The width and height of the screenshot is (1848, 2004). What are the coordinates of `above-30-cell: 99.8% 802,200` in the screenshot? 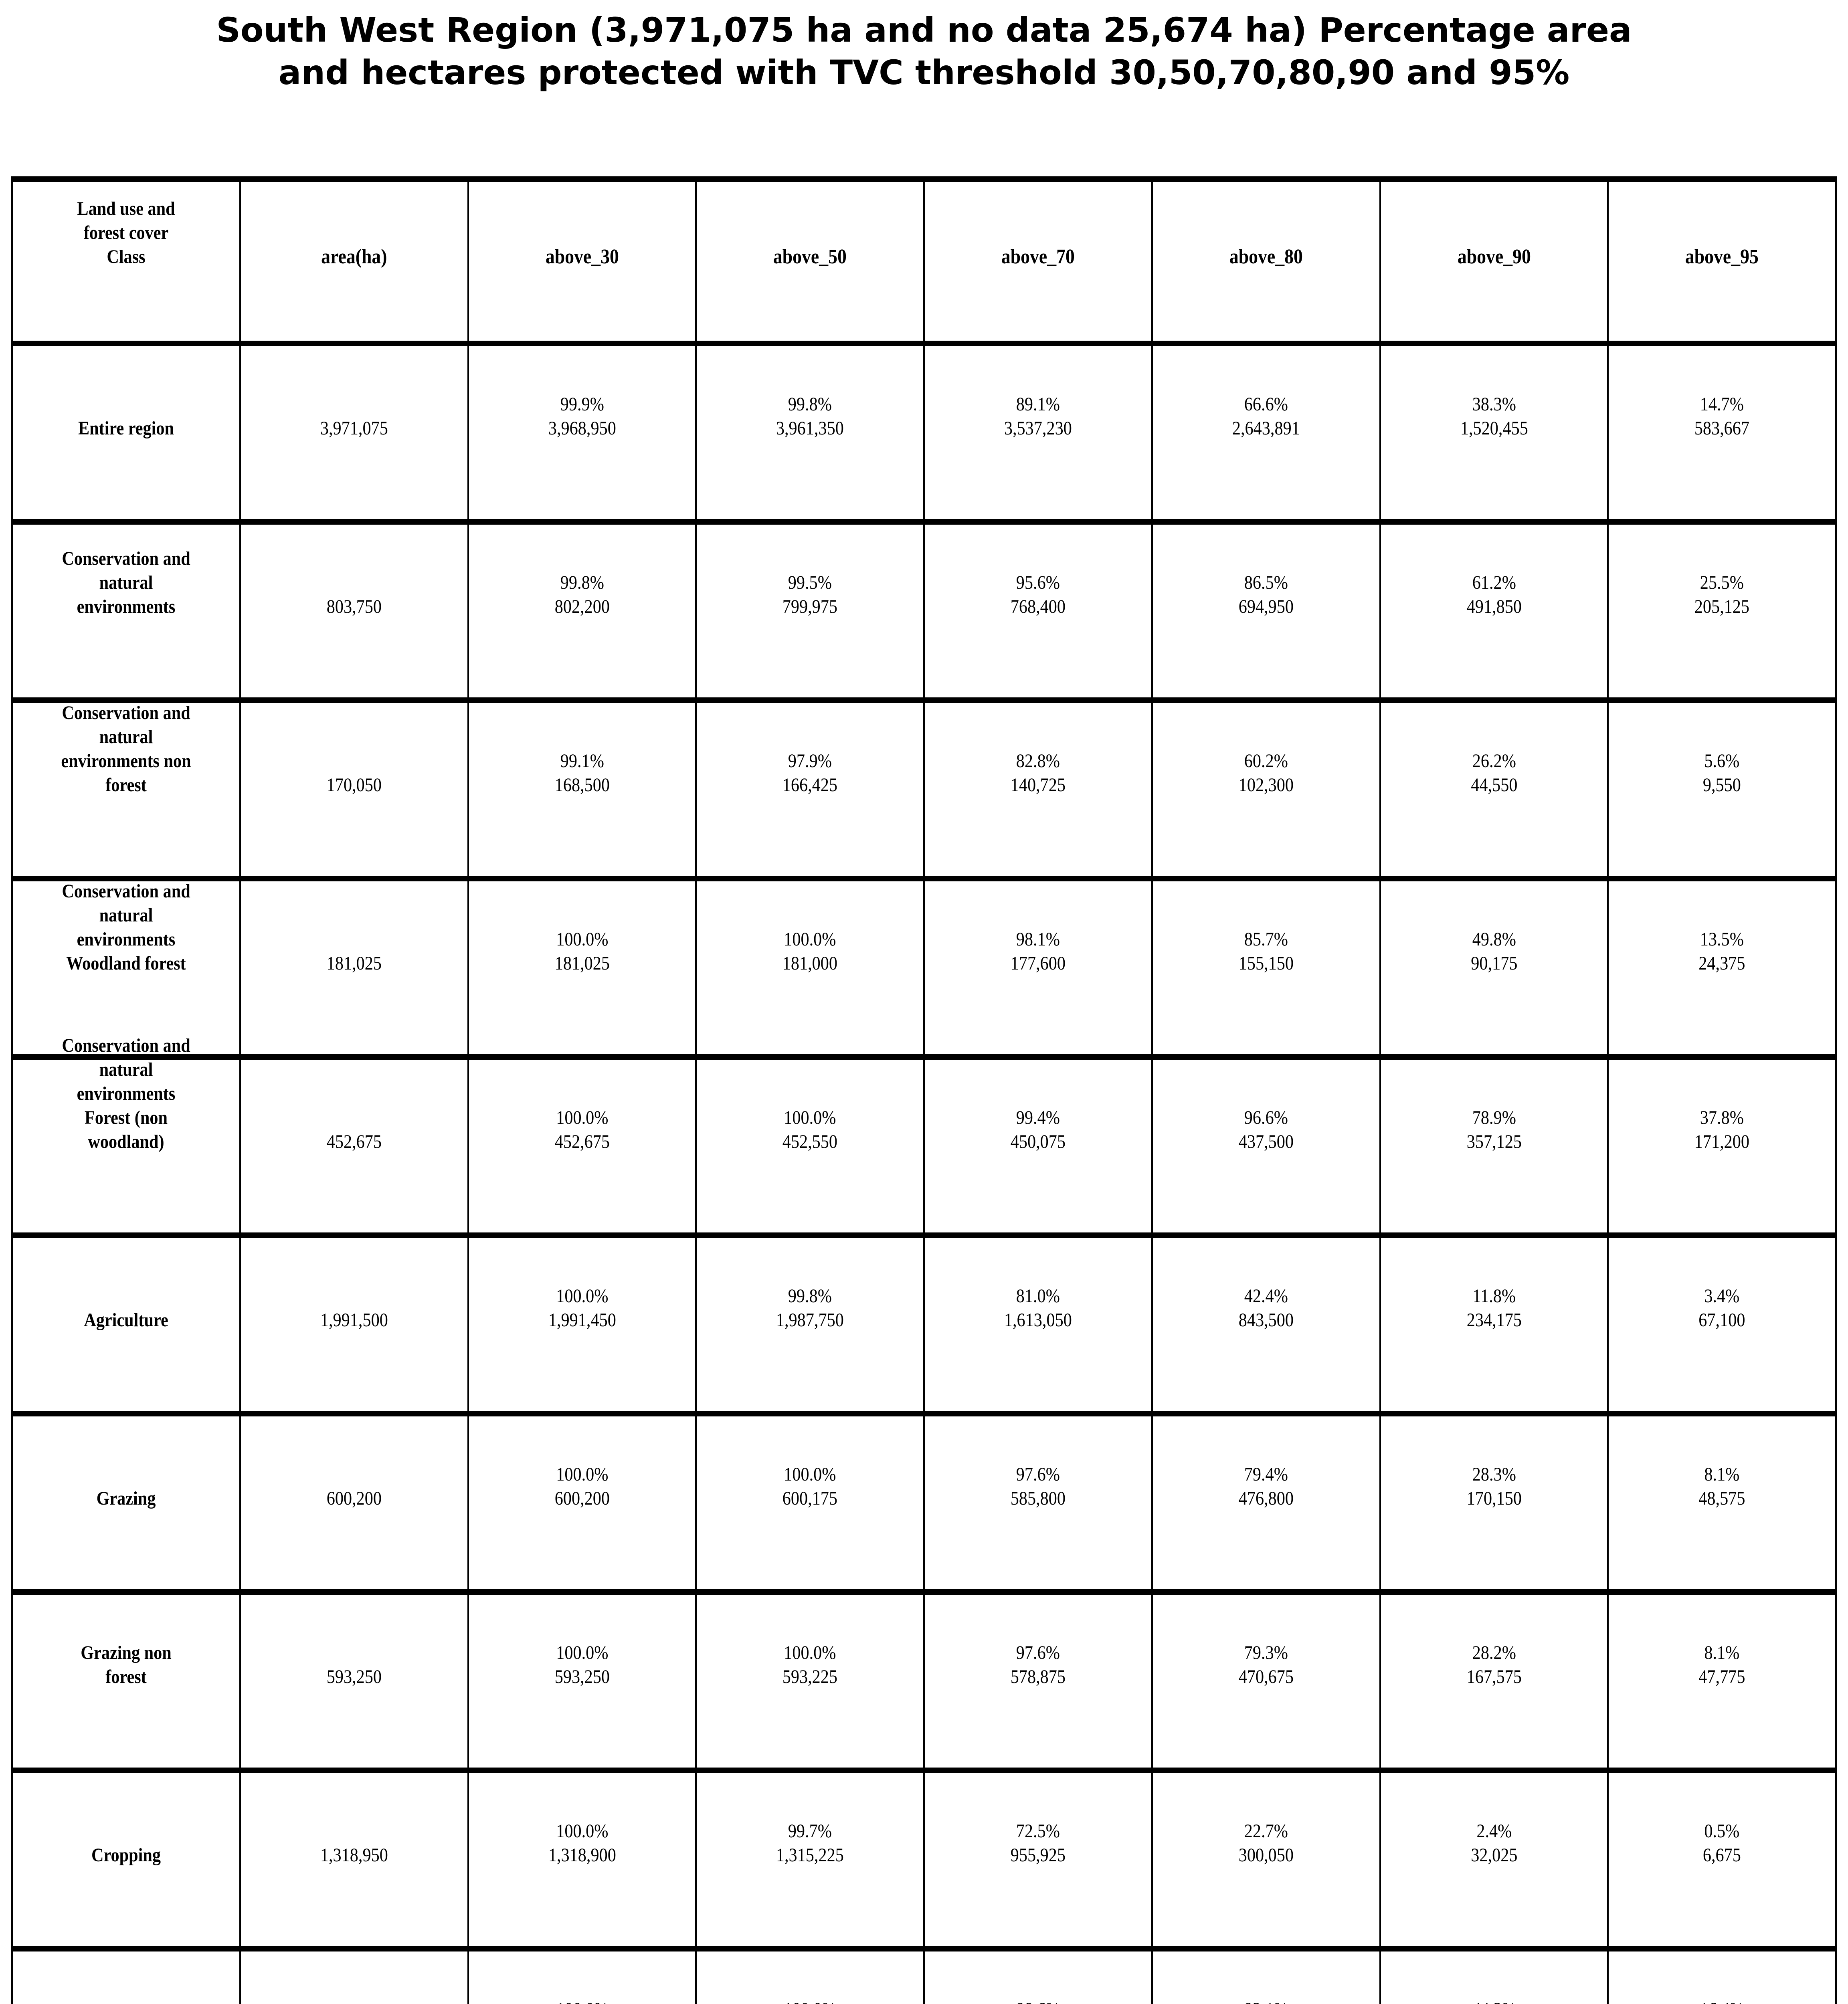 It's located at (581, 611).